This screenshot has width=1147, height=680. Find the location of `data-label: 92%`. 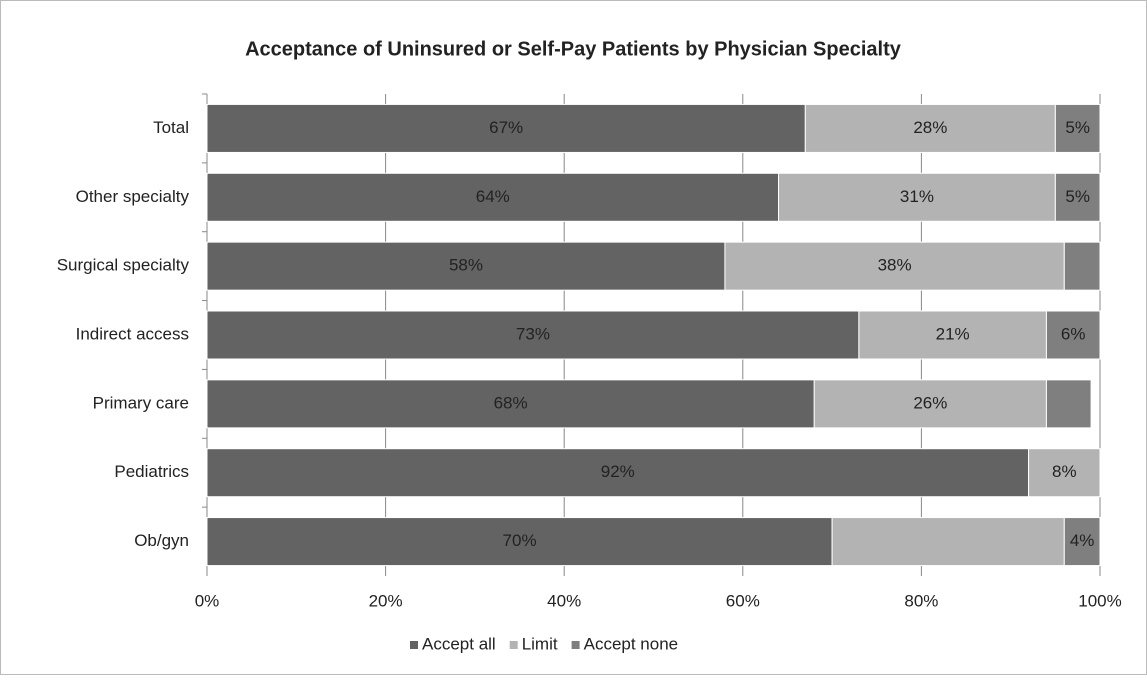

data-label: 92% is located at coordinates (618, 471).